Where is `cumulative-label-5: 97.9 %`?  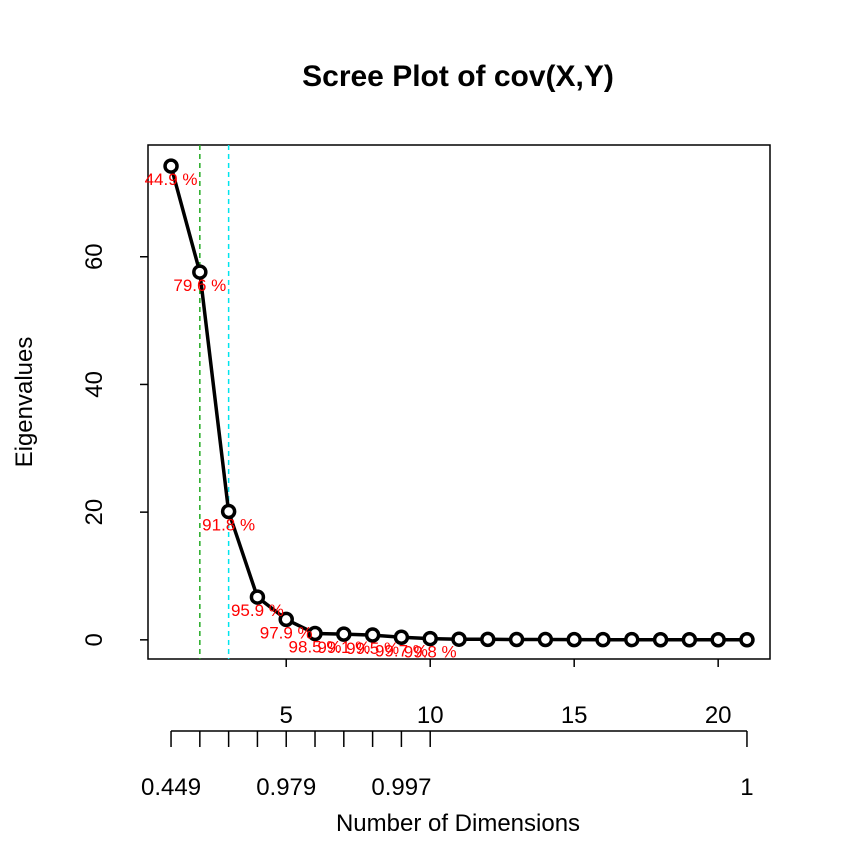
cumulative-label-5: 97.9 % is located at coordinates (286, 632).